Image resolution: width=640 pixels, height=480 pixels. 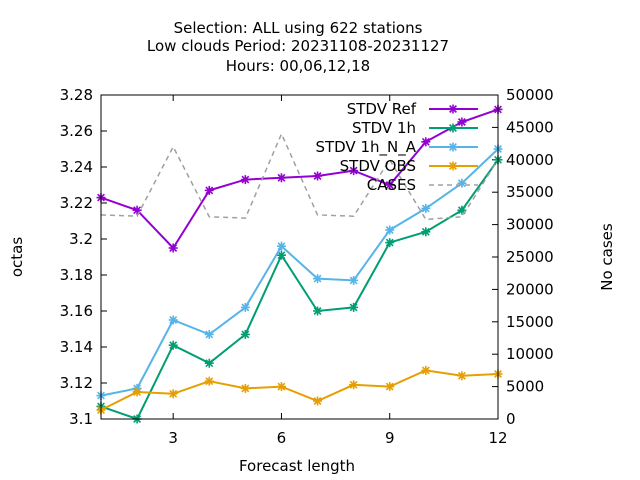 What do you see at coordinates (81, 419) in the screenshot?
I see `y-left-tick-label: 3.1` at bounding box center [81, 419].